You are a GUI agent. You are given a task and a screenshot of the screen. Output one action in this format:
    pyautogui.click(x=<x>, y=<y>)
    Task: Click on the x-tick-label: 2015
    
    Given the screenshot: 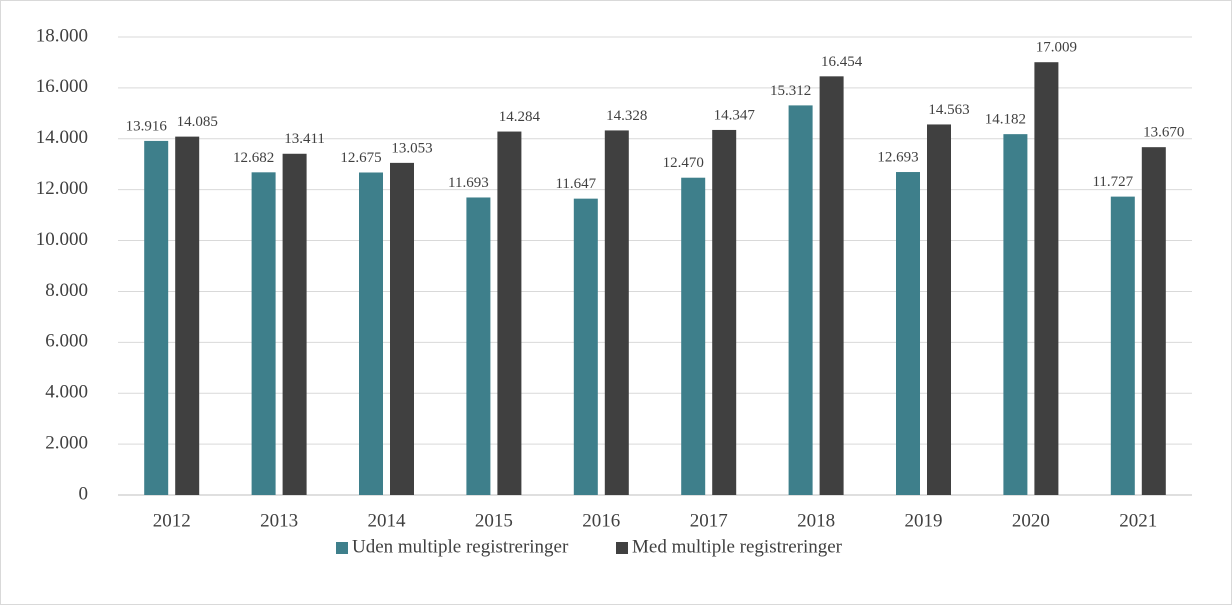 What is the action you would take?
    pyautogui.click(x=494, y=520)
    